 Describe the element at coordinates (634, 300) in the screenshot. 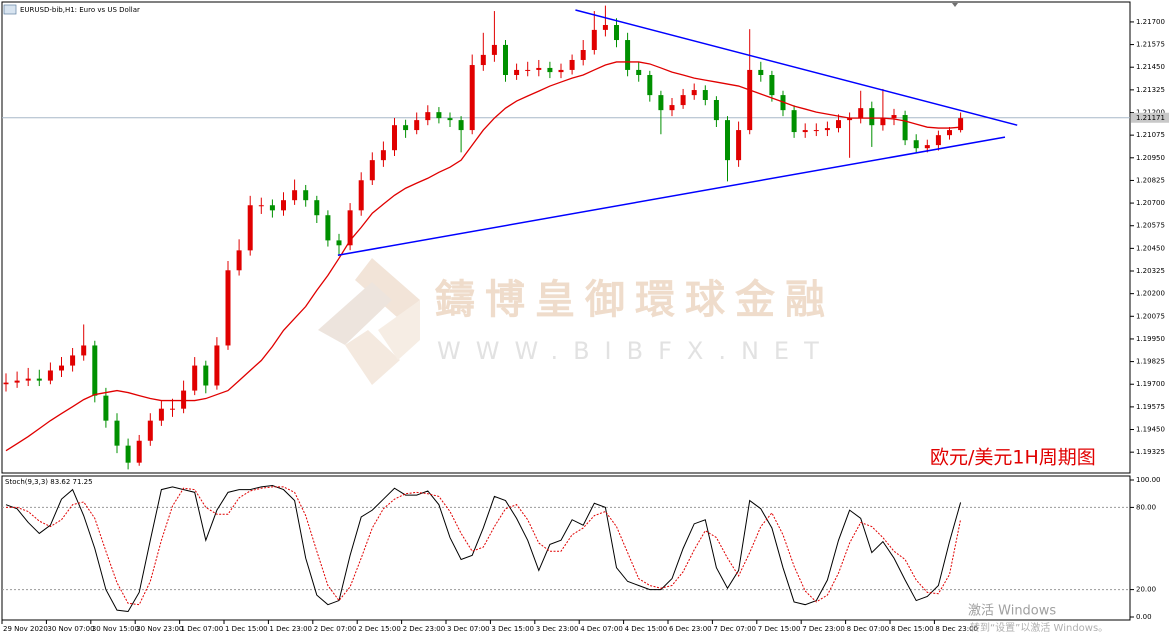

I see `watermark-brand: 鑄博皇御環球金融` at that location.